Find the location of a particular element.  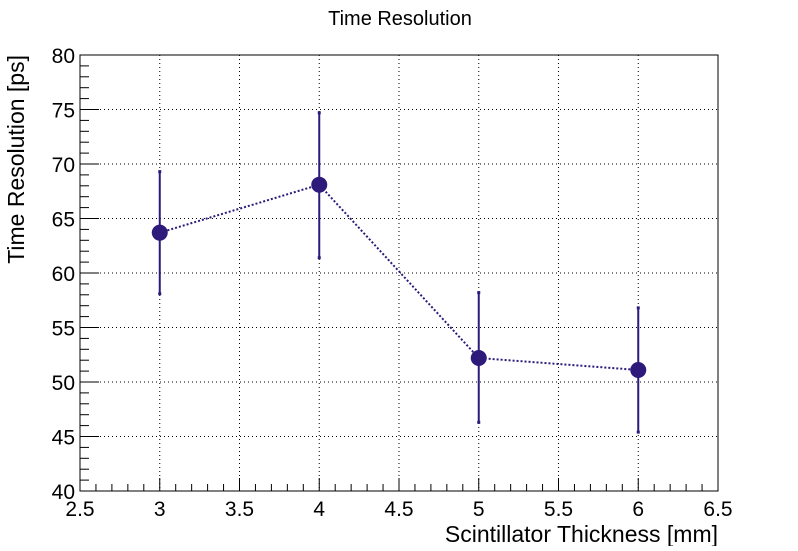

y-tick-label: 55 is located at coordinates (63, 329).